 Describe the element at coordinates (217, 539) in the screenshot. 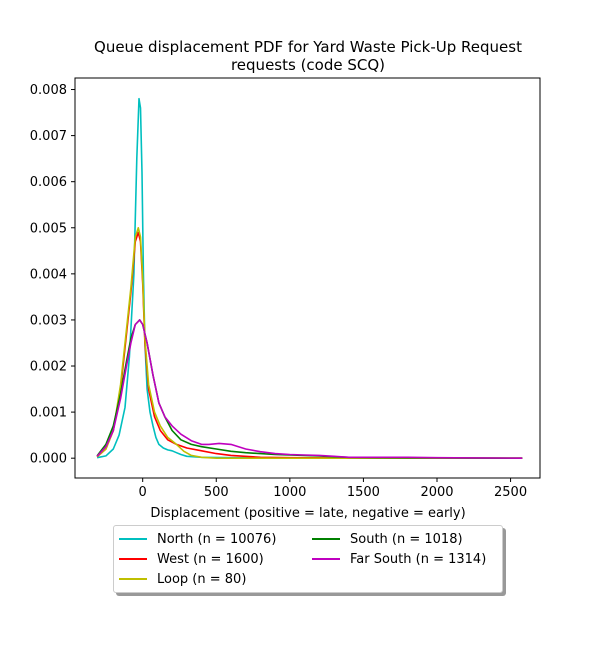

I see `legend-label: North (n = 10076)` at that location.